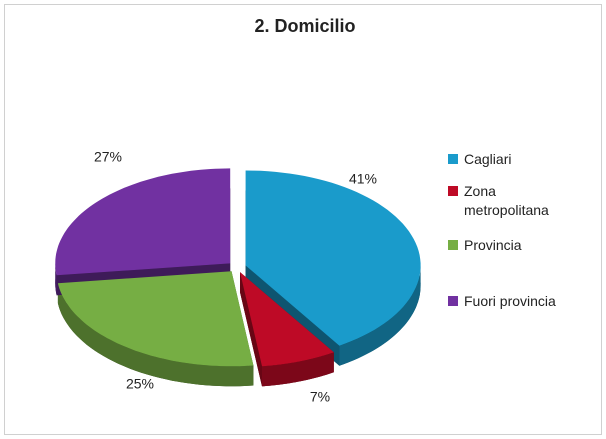 This screenshot has height=439, width=606. Describe the element at coordinates (506, 200) in the screenshot. I see `legend-label: Zona metropolitana` at that location.